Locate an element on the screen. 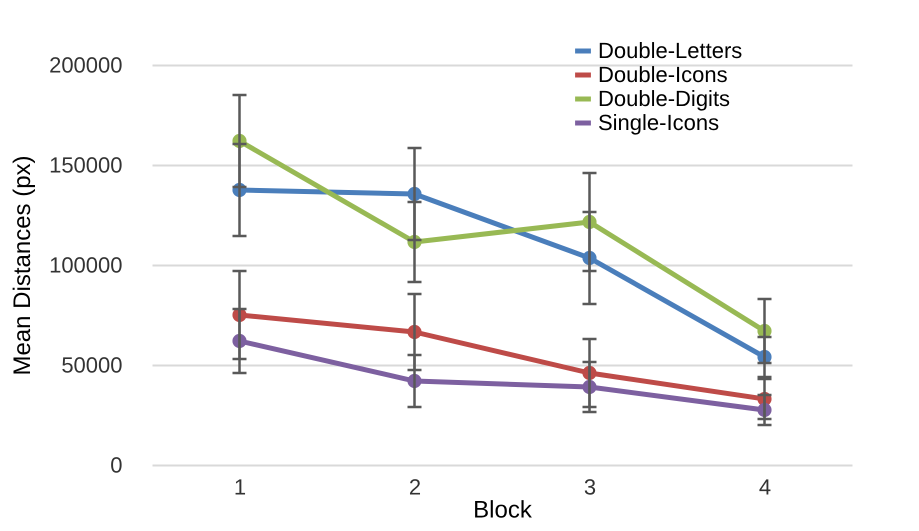  y-tick-label: 50000 is located at coordinates (91, 365).